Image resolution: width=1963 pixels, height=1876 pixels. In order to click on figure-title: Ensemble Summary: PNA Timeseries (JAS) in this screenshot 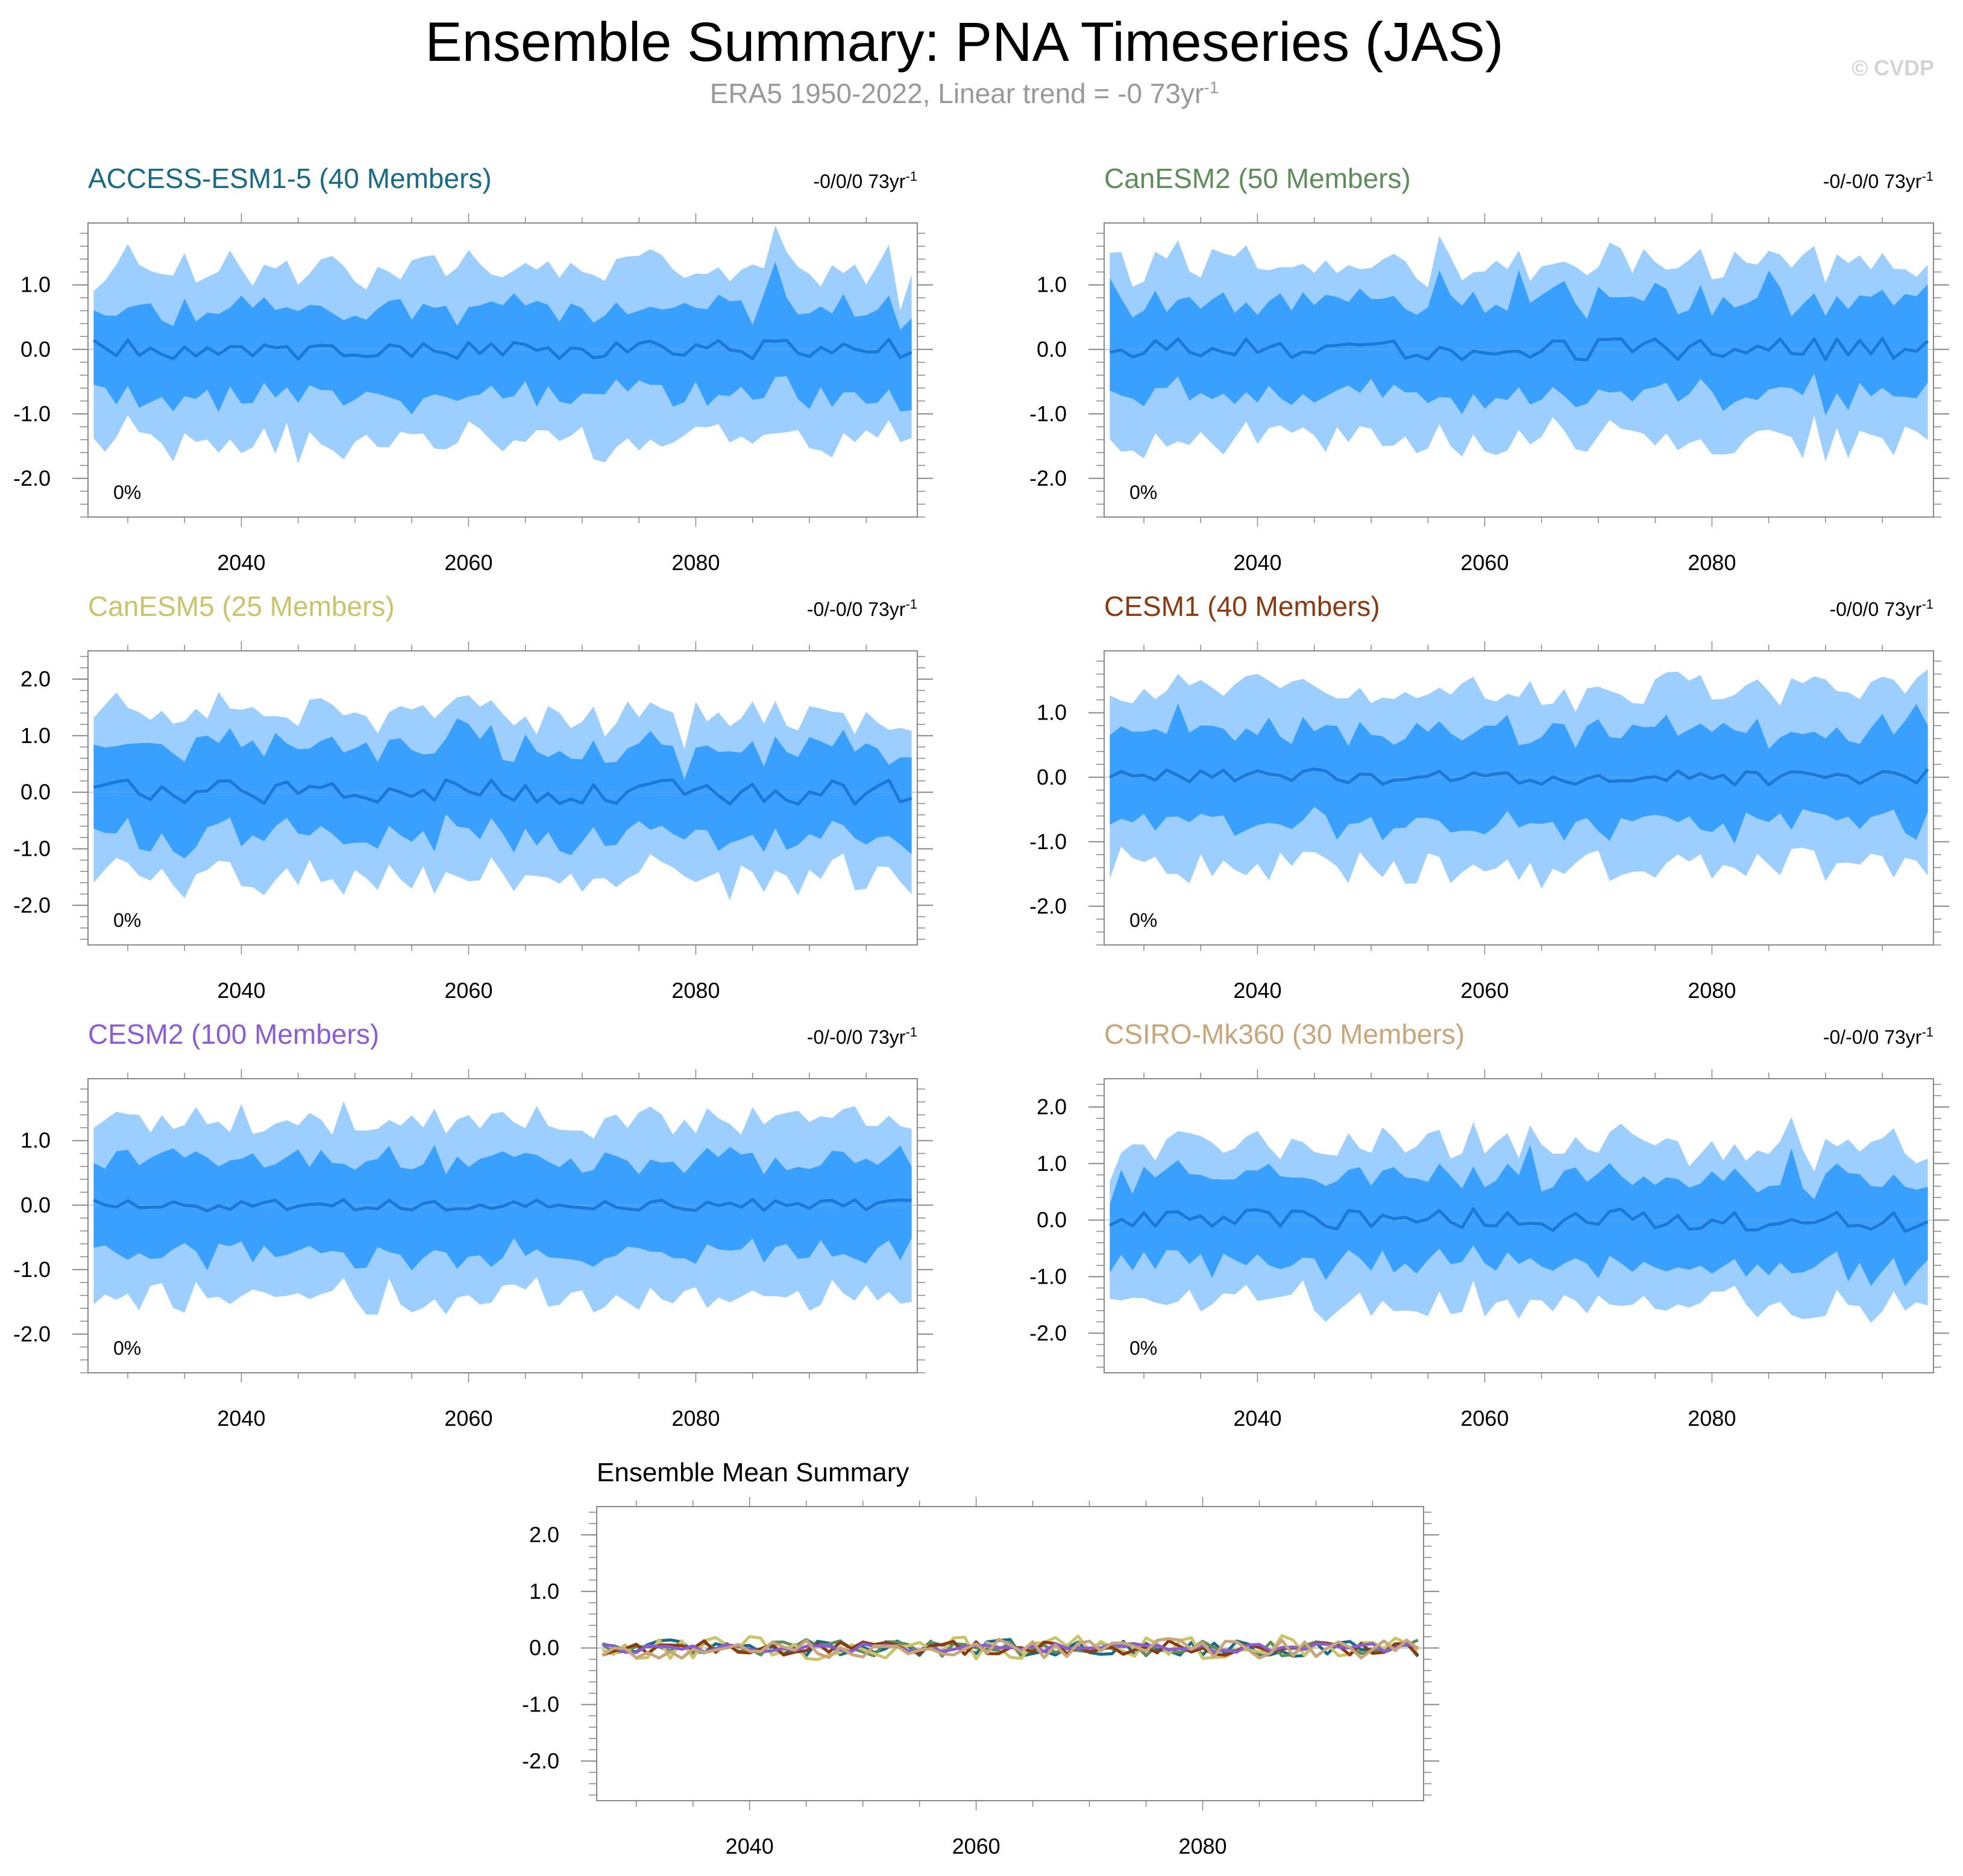, I will do `click(964, 42)`.